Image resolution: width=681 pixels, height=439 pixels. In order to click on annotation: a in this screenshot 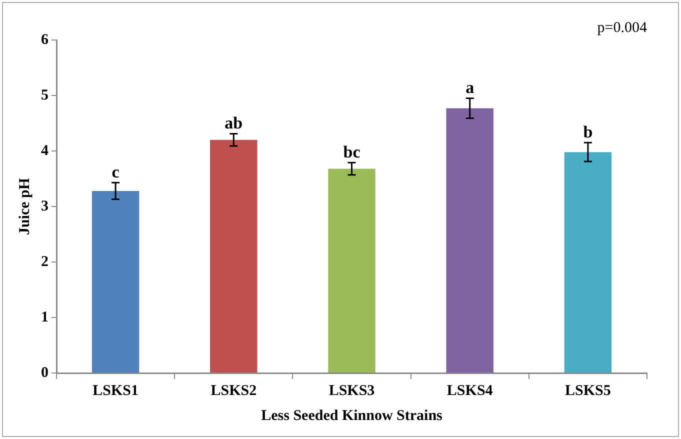, I will do `click(470, 88)`.